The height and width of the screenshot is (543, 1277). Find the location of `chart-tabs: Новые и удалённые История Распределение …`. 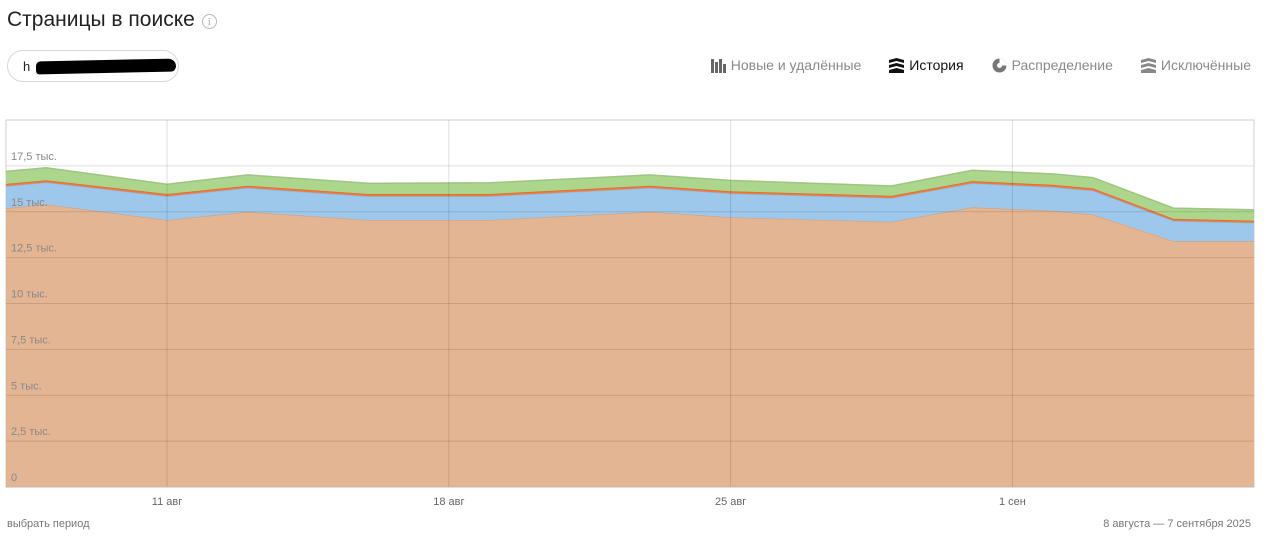

chart-tabs: Новые и удалённые История Распределение … is located at coordinates (980, 65).